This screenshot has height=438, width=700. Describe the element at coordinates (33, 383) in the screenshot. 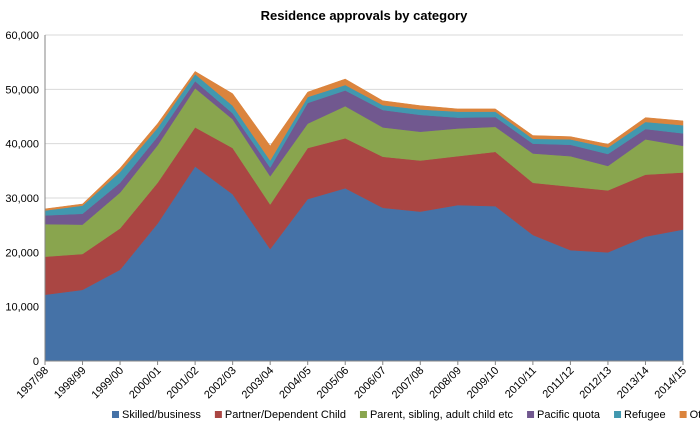

I see `x-tick-label: 1997/98` at that location.